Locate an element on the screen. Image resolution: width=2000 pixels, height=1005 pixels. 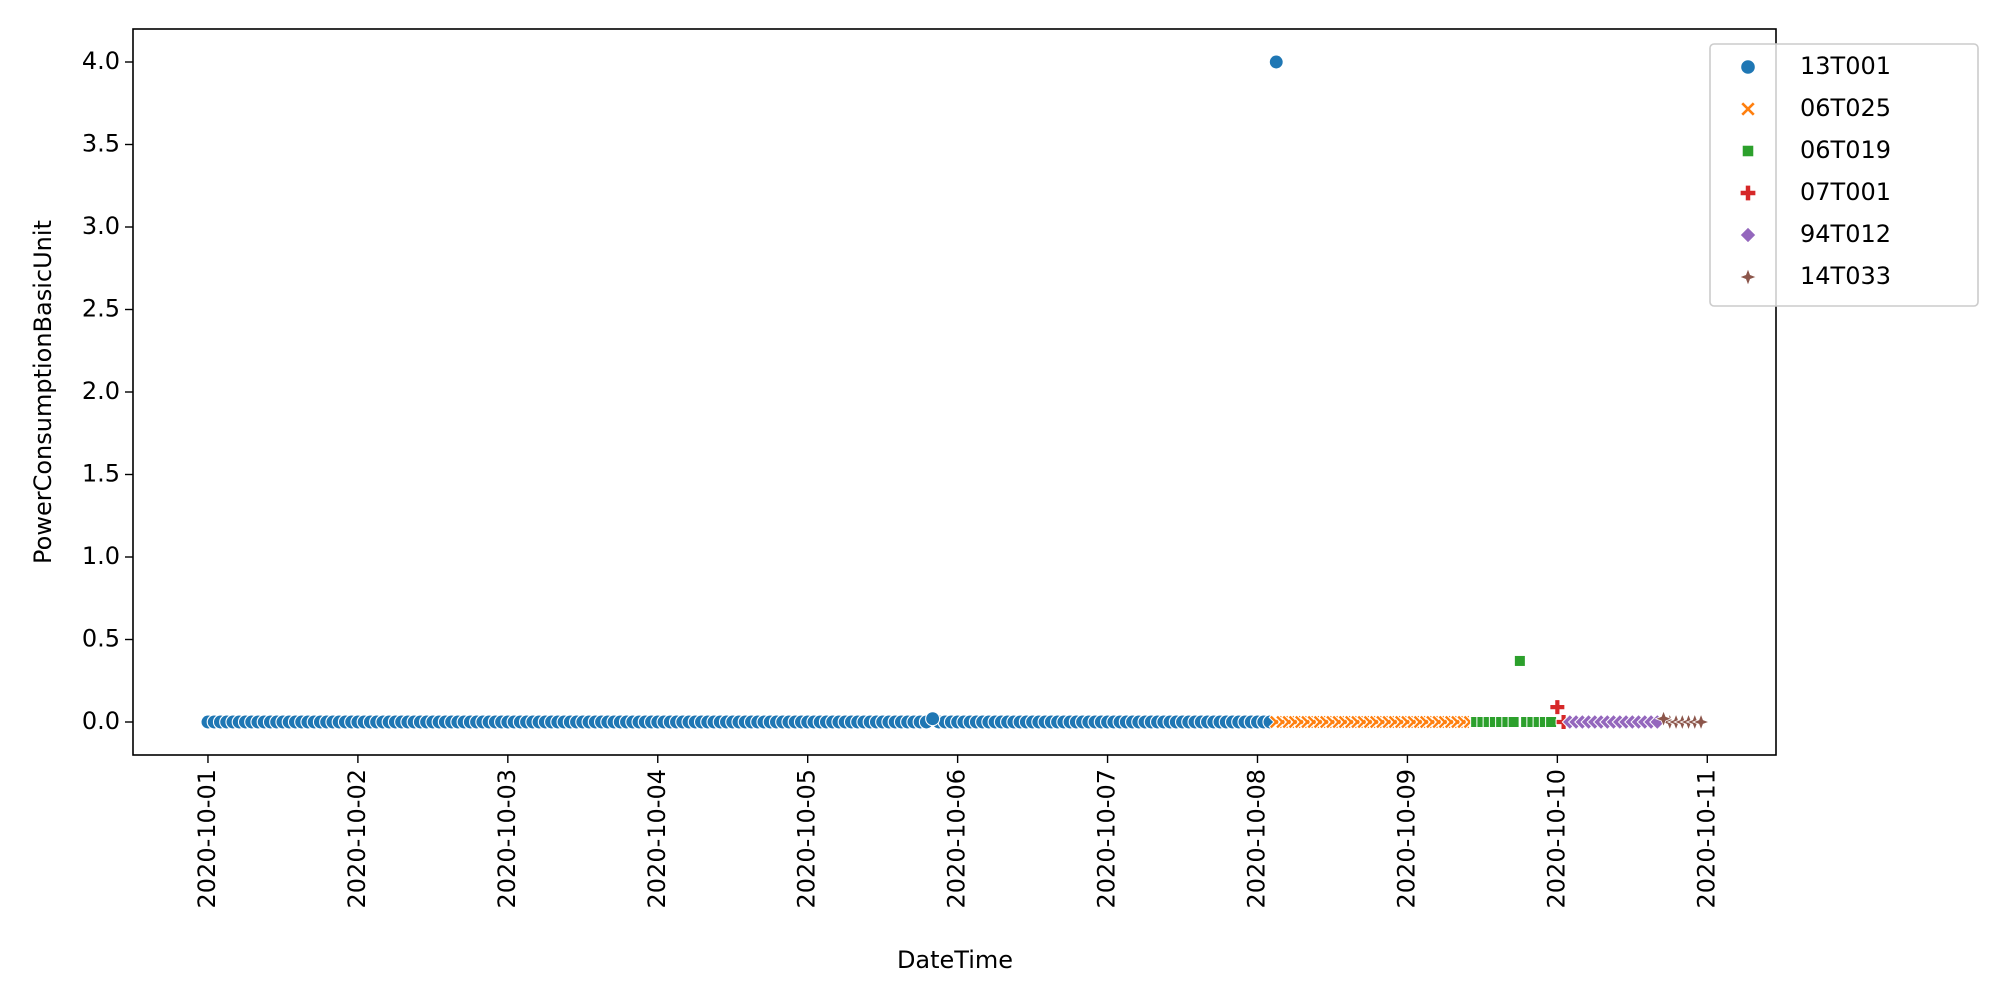
legend-item: 13T001 is located at coordinates (1815, 66).